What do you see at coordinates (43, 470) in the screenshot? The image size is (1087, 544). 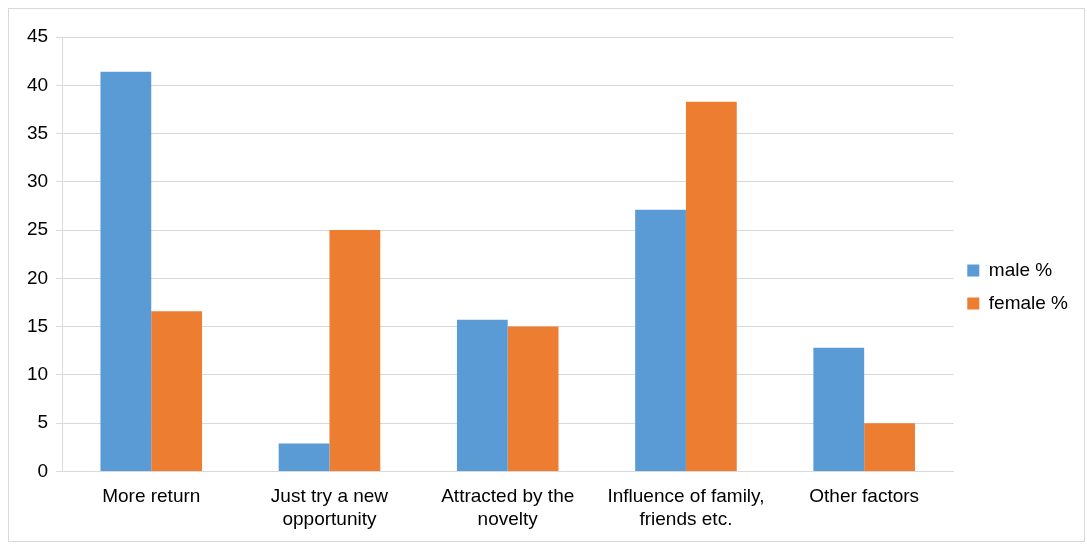 I see `y-tick-label: 0` at bounding box center [43, 470].